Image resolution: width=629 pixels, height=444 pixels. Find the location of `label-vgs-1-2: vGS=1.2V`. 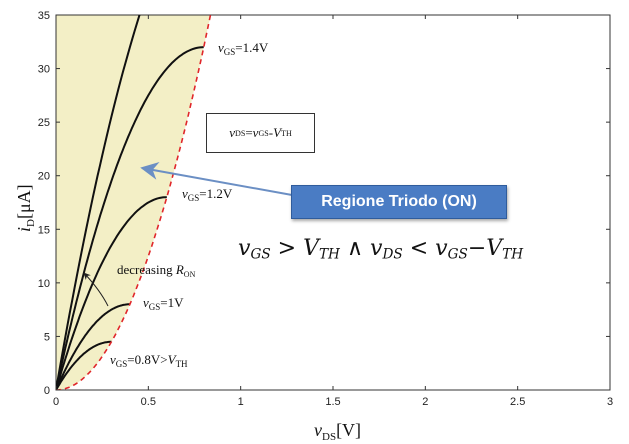

label-vgs-1-2: vGS=1.2V is located at coordinates (207, 194).